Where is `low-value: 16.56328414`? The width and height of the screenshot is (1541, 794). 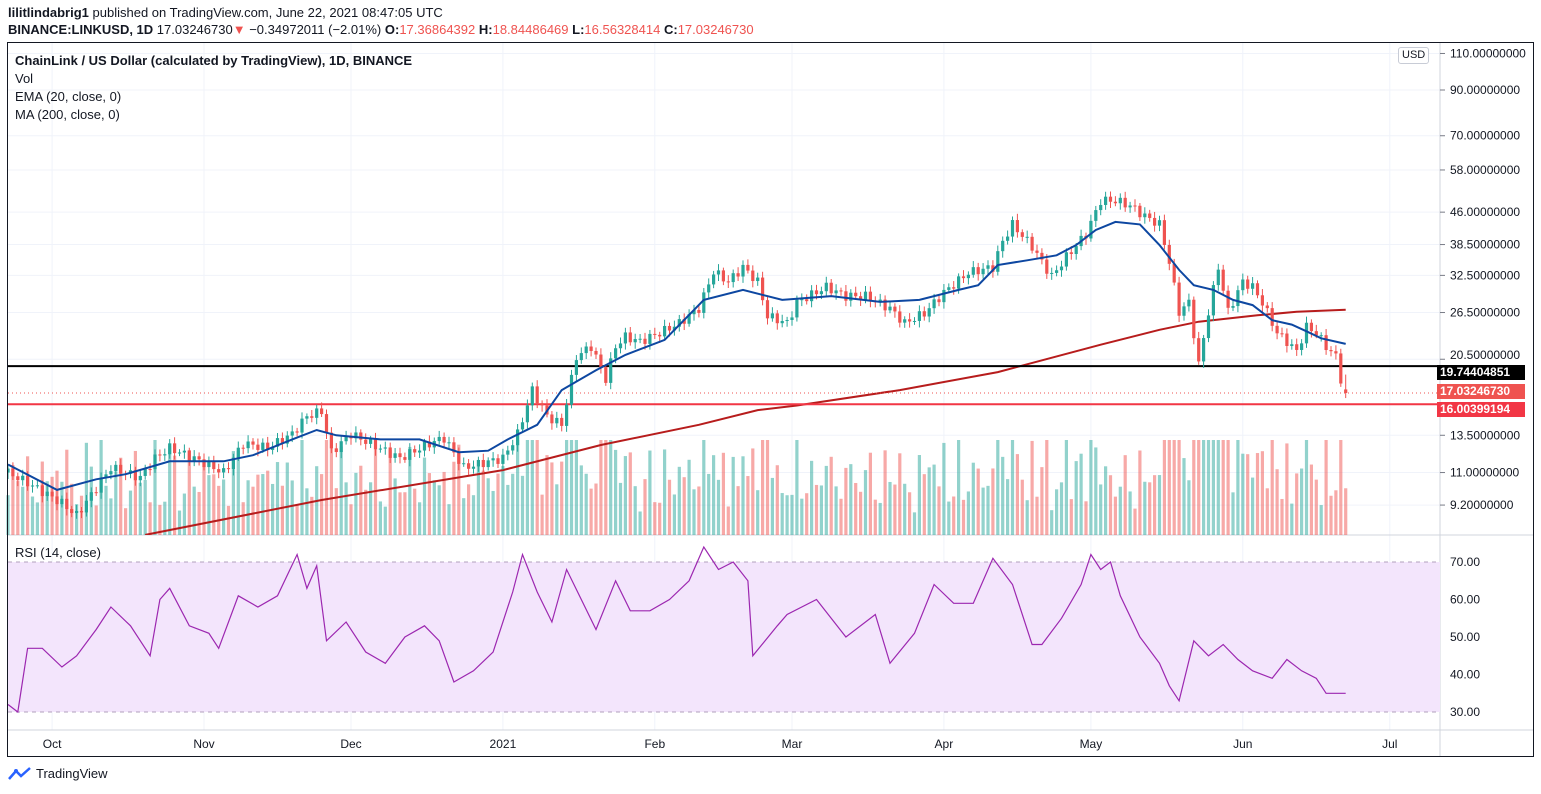
low-value: 16.56328414 is located at coordinates (622, 29).